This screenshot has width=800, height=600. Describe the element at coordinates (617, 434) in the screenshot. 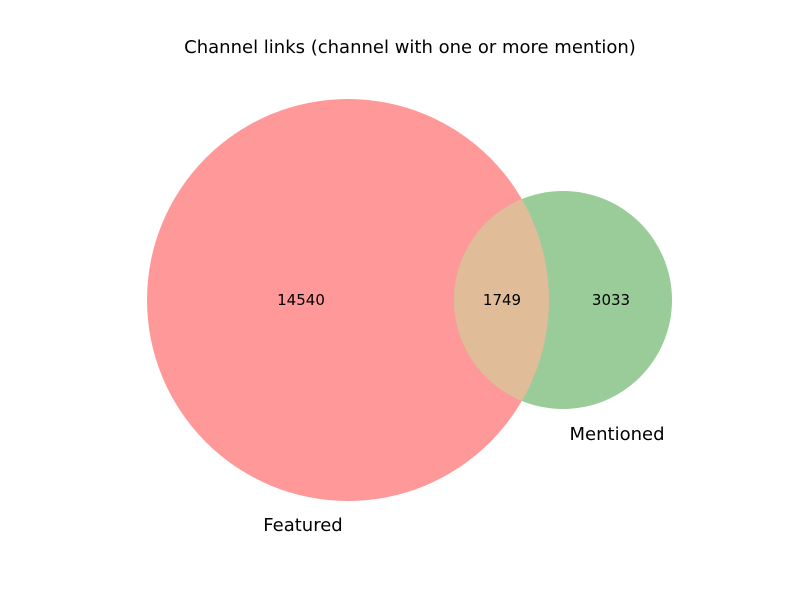

I see `mentioned-set-label: Mentioned` at that location.